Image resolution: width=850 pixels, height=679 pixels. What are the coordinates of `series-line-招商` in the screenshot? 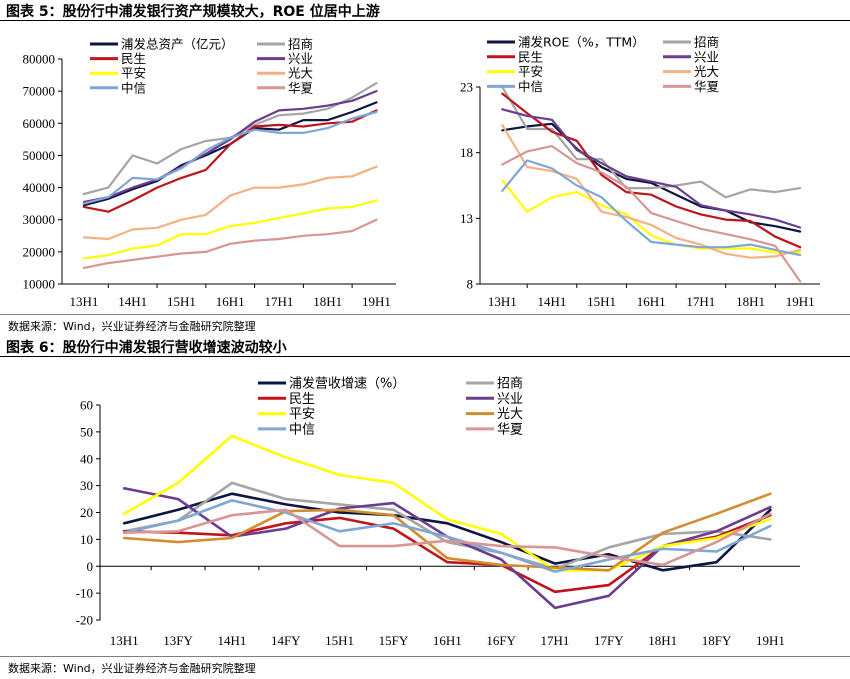 It's located at (651, 142).